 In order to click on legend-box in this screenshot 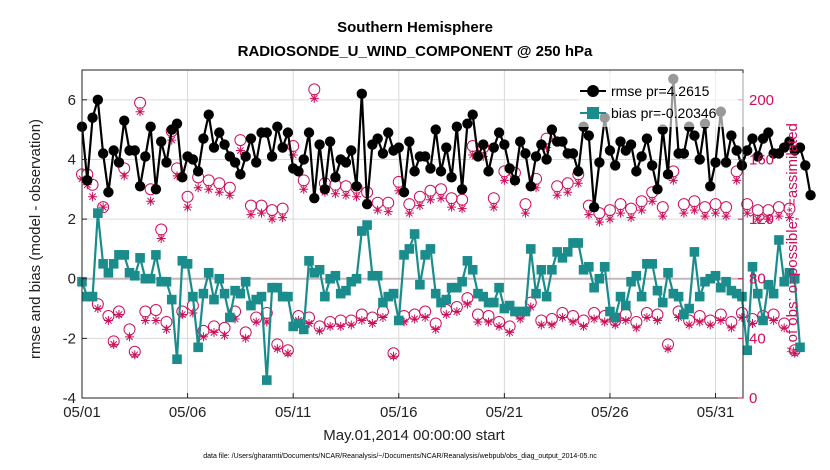, I will do `click(661, 100)`.